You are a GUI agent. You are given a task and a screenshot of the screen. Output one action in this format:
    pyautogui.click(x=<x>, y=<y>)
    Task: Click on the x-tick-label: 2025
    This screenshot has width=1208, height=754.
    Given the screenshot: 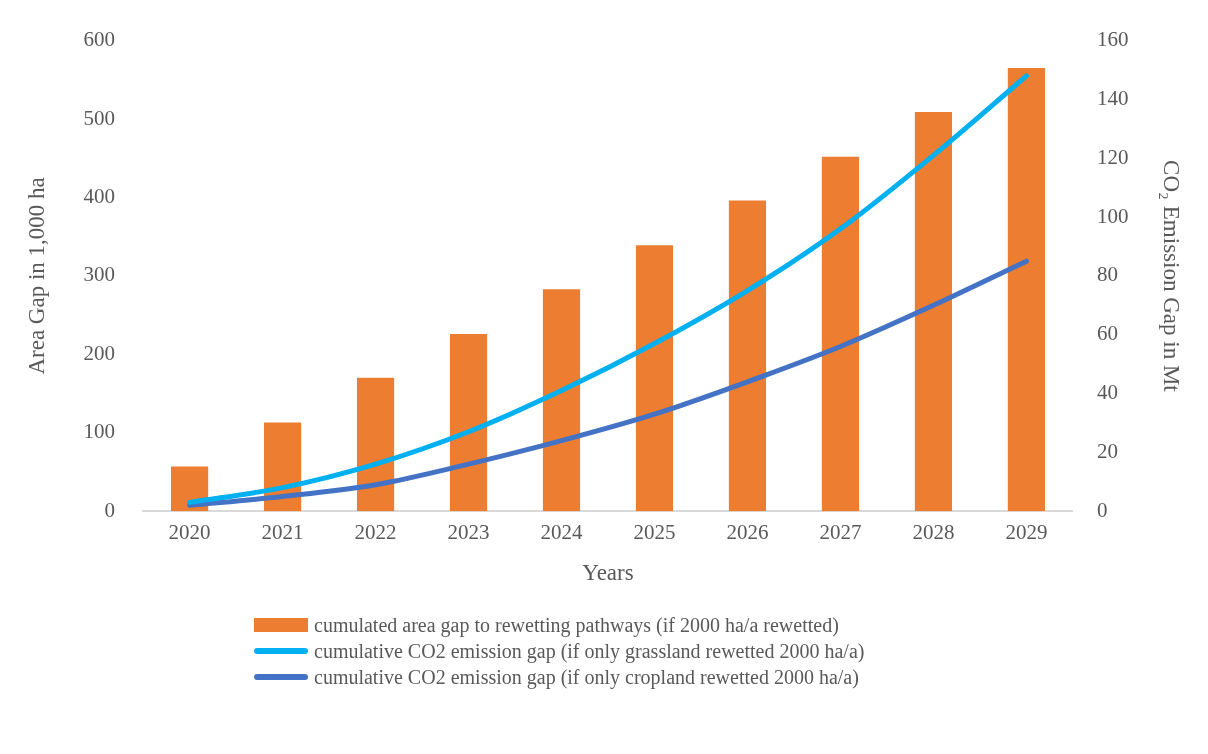 What is the action you would take?
    pyautogui.click(x=654, y=532)
    